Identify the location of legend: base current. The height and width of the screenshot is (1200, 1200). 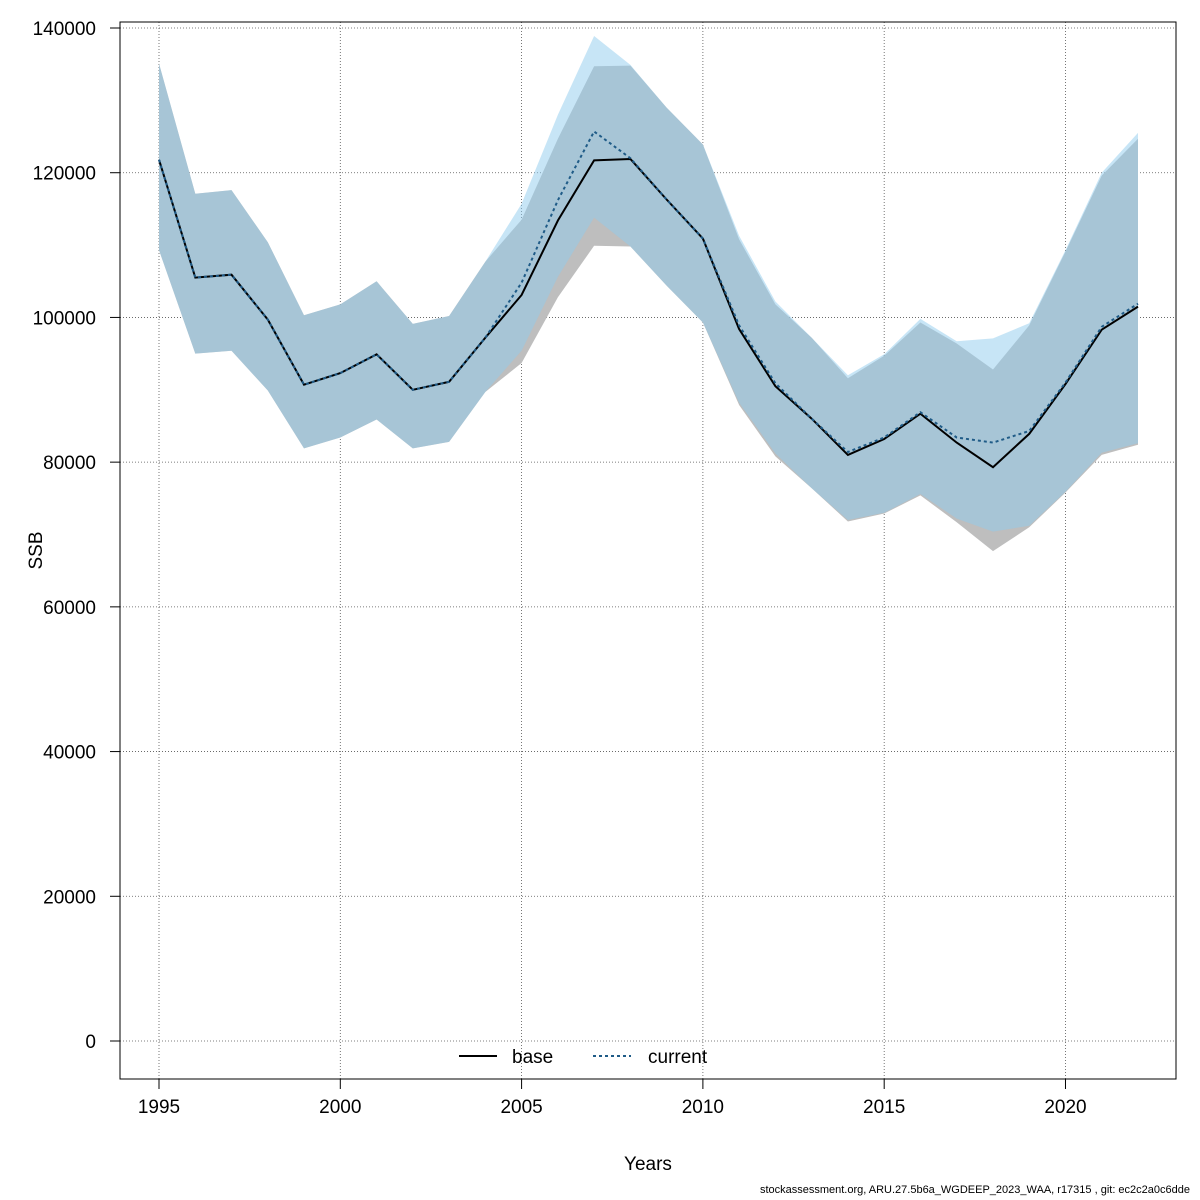
(583, 1057).